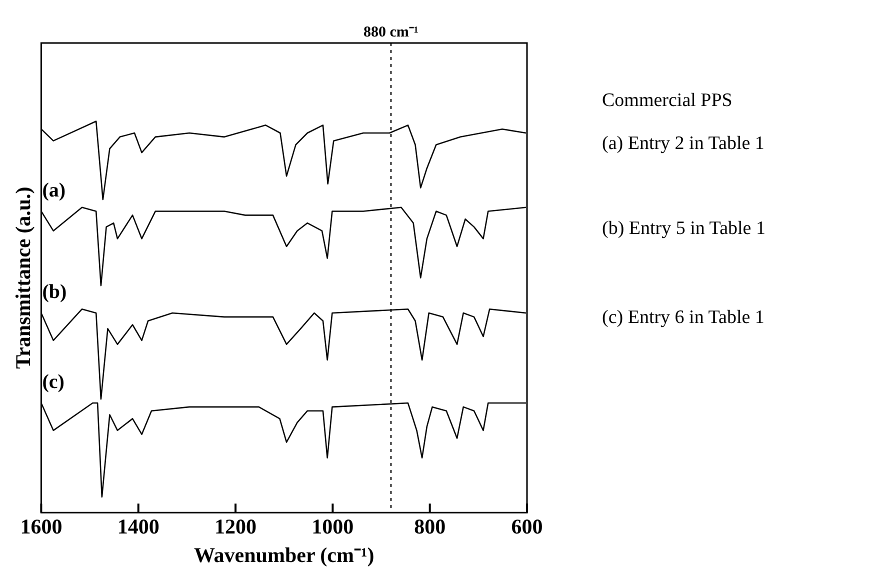  I want to click on y-axis-title: Transmittance (a.u.), so click(23, 277).